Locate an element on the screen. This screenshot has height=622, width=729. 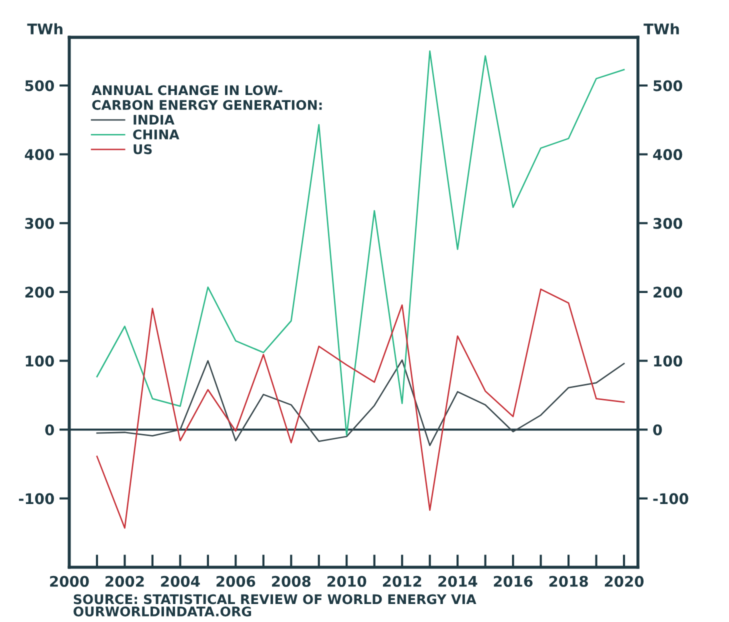
y2-tick-label: 0 is located at coordinates (657, 430).